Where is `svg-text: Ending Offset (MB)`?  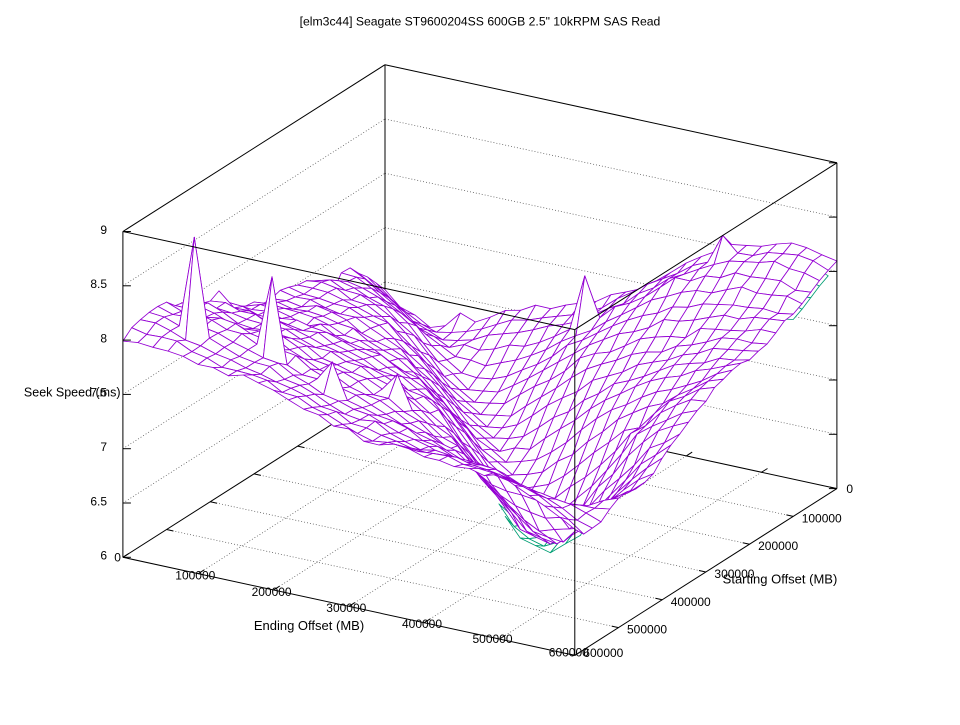 svg-text: Ending Offset (MB) is located at coordinates (309, 625).